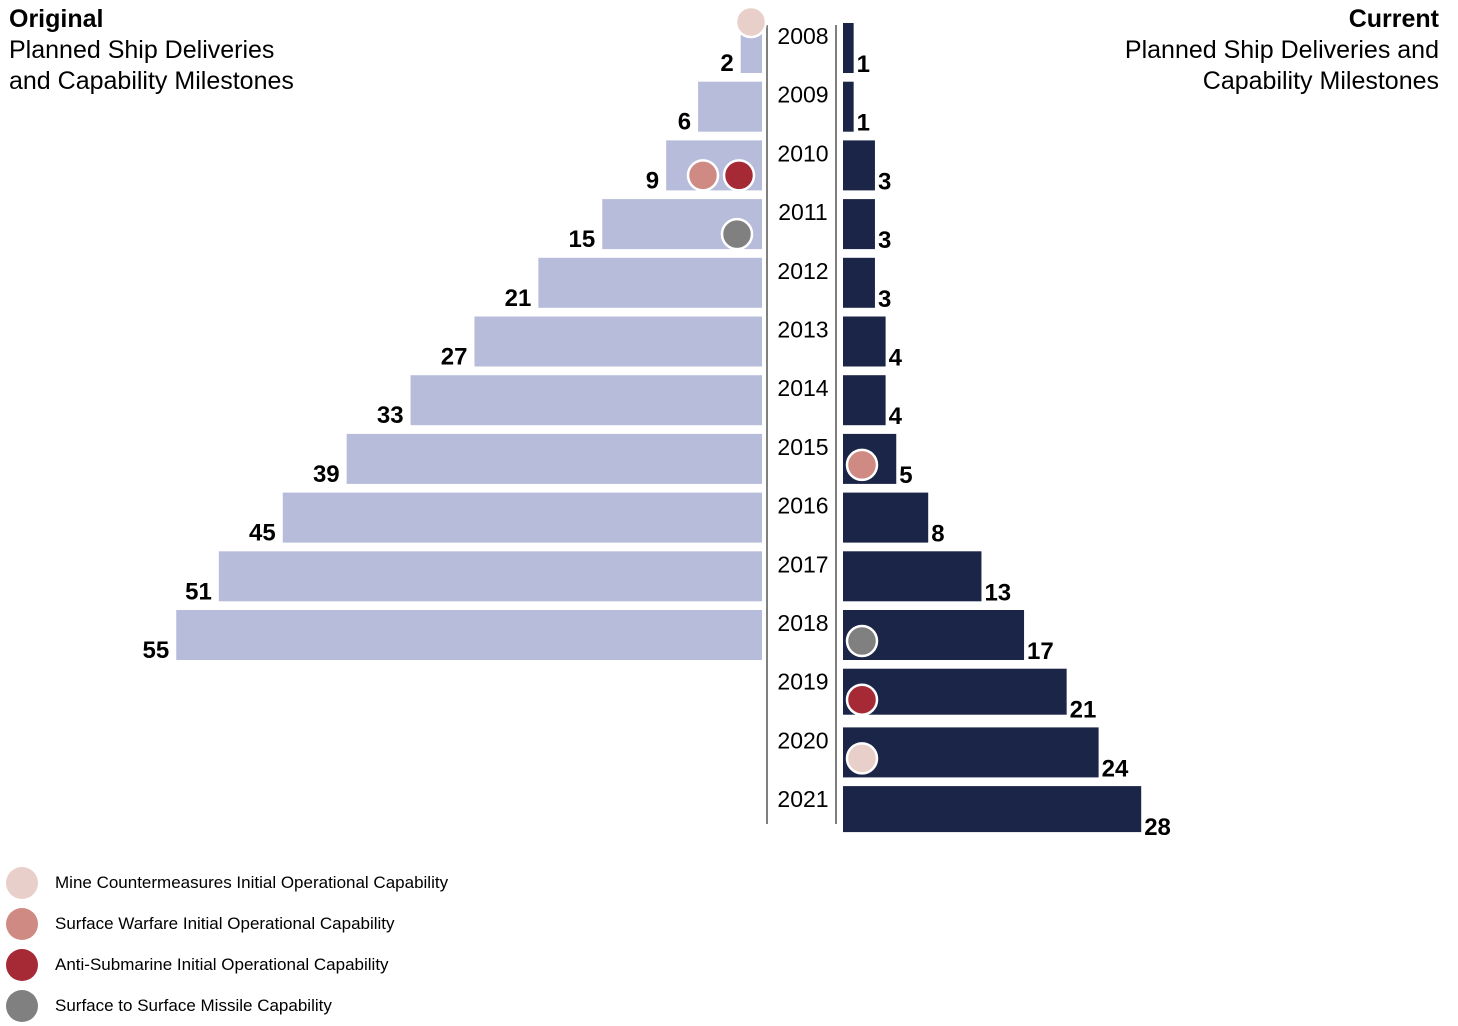 Image resolution: width=1458 pixels, height=1026 pixels. Describe the element at coordinates (582, 239) in the screenshot. I see `original-value-label-2011: 15` at that location.